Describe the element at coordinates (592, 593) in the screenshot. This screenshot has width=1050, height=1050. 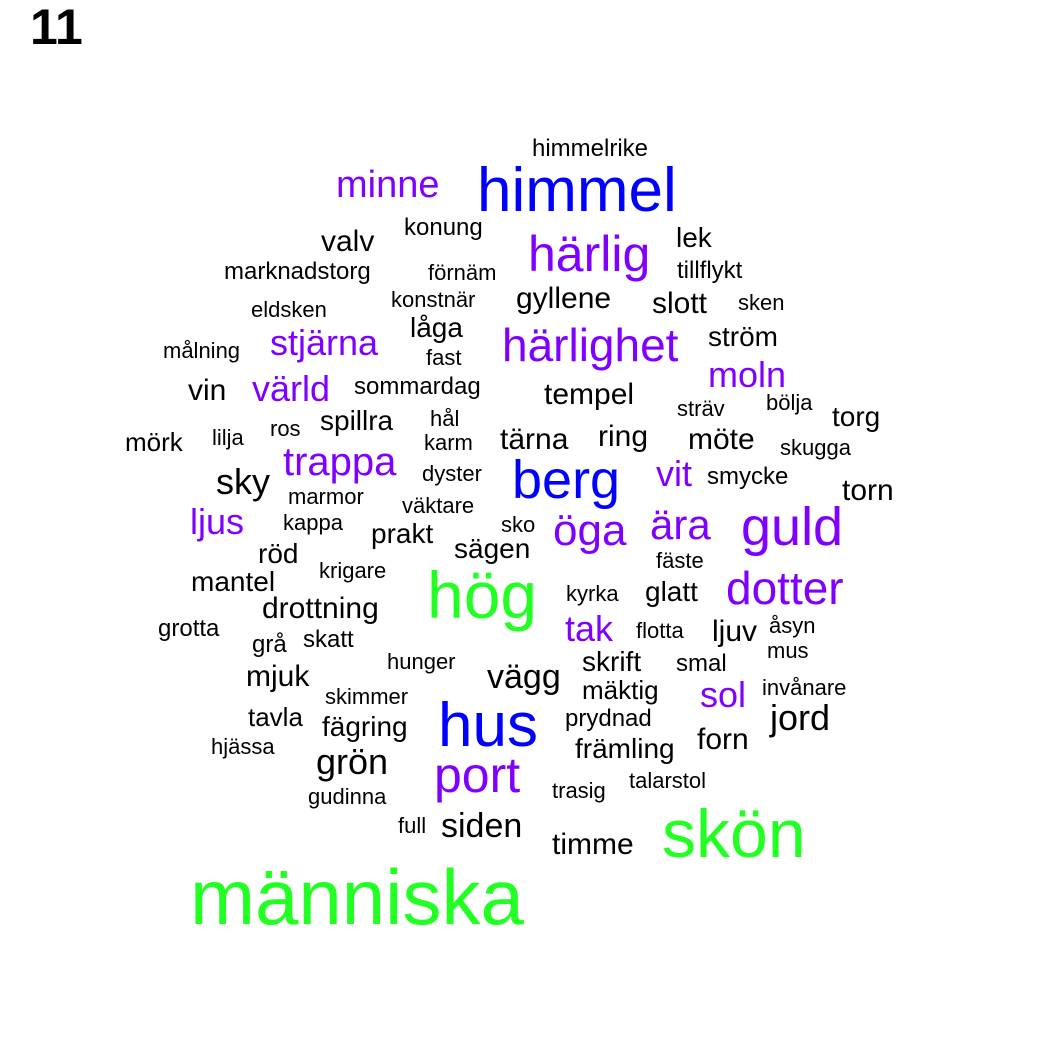
I see `word-kyrka: kyrka` at that location.